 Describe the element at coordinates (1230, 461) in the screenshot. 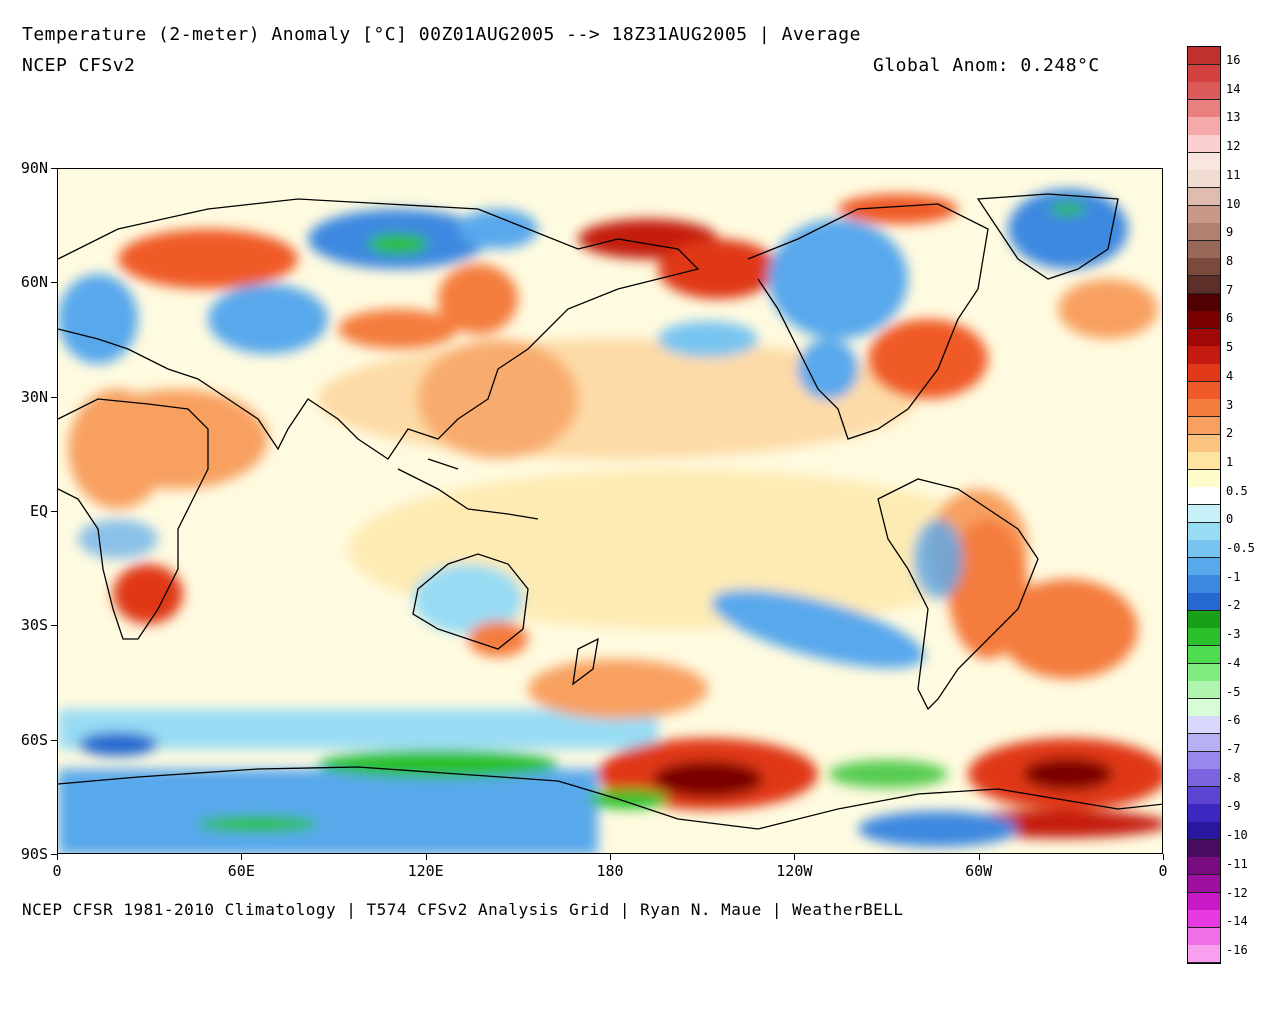

I see `colorbar-label: 1` at that location.